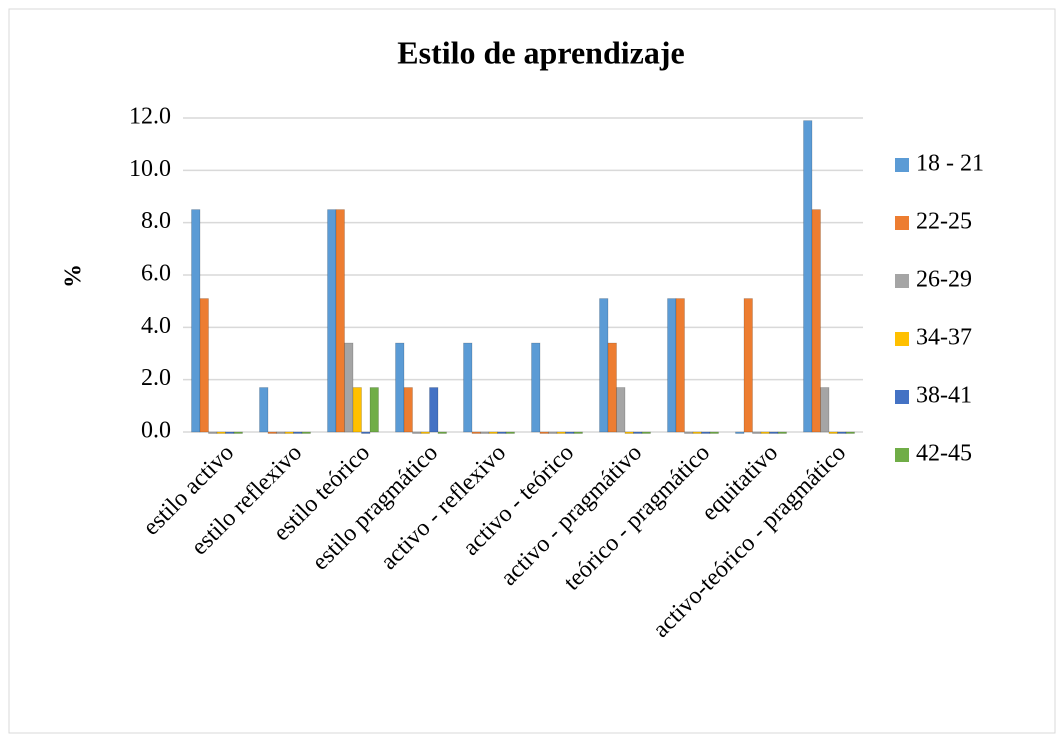 The width and height of the screenshot is (1064, 747). Describe the element at coordinates (74, 276) in the screenshot. I see `y-axis-label: %` at that location.